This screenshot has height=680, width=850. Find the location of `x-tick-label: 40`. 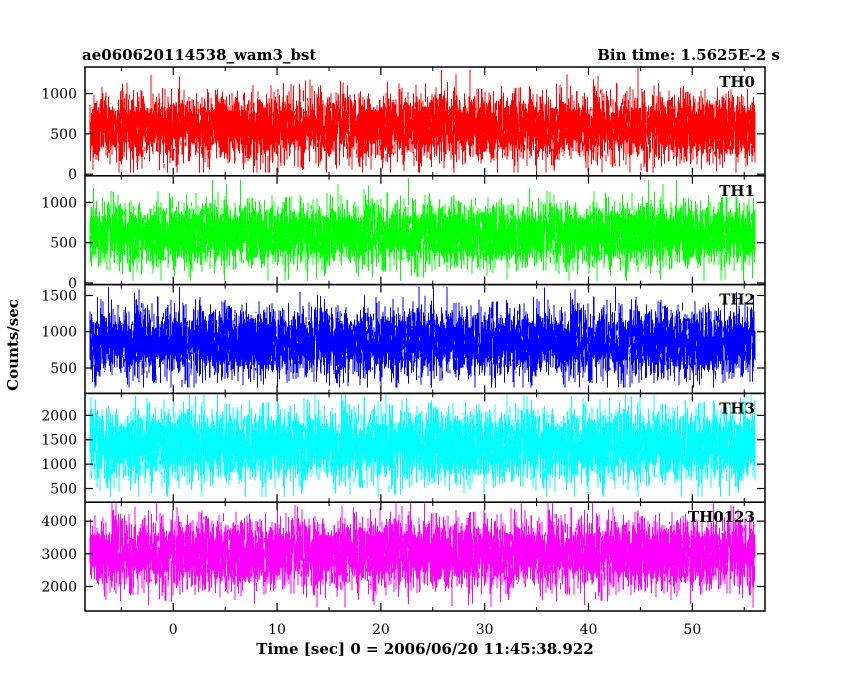

x-tick-label: 40 is located at coordinates (589, 630).